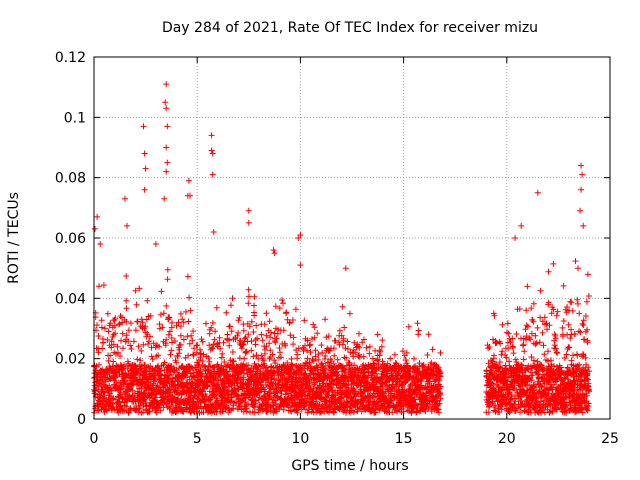 The height and width of the screenshot is (480, 640). What do you see at coordinates (70, 58) in the screenshot?
I see `y-tick-label: 0.12` at bounding box center [70, 58].